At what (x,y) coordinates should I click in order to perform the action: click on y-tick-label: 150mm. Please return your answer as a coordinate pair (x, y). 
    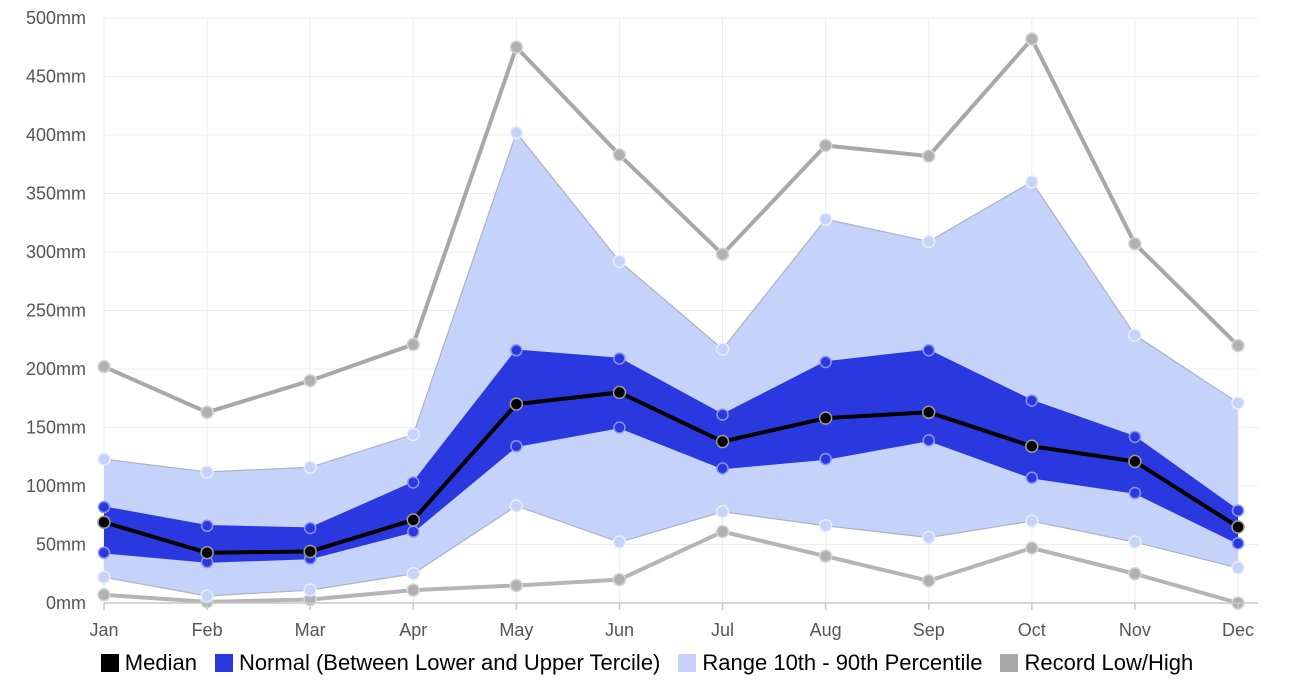
    Looking at the image, I should click on (56, 428).